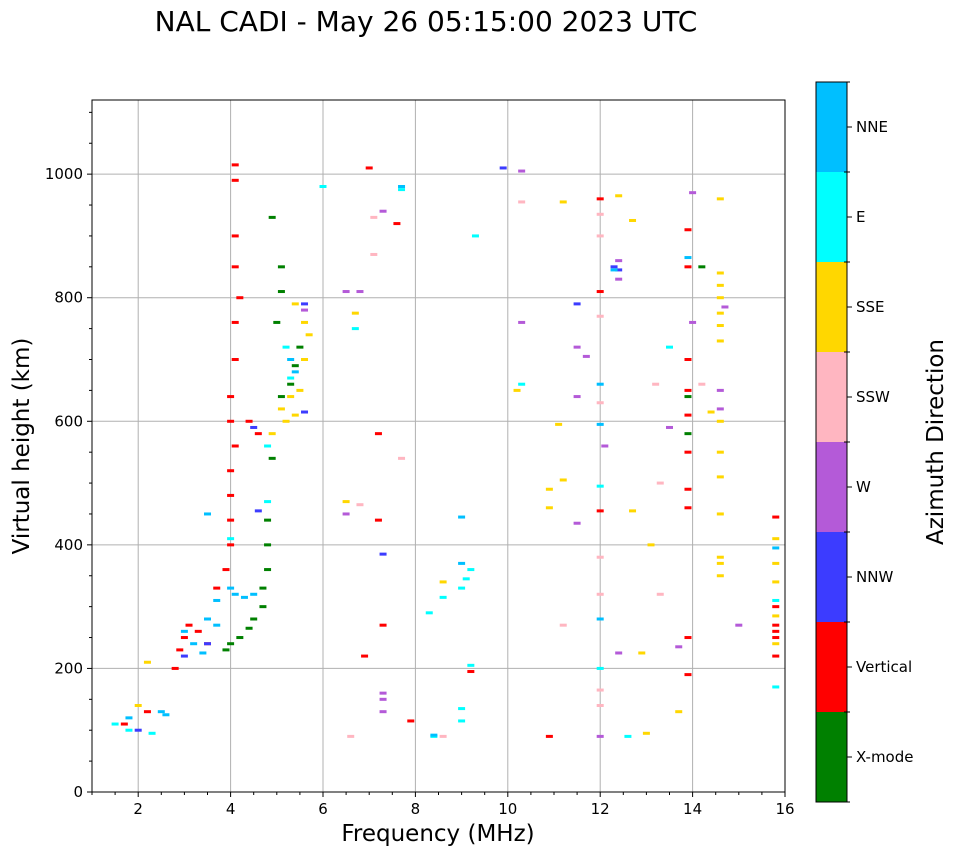 Image resolution: width=958 pixels, height=857 pixels. I want to click on colorbar-frame, so click(831, 442).